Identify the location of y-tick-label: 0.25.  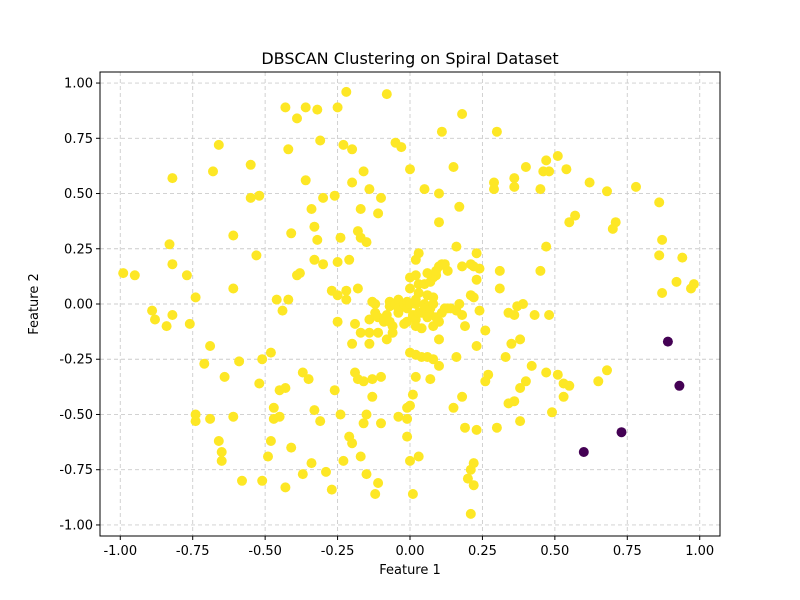
(78, 249).